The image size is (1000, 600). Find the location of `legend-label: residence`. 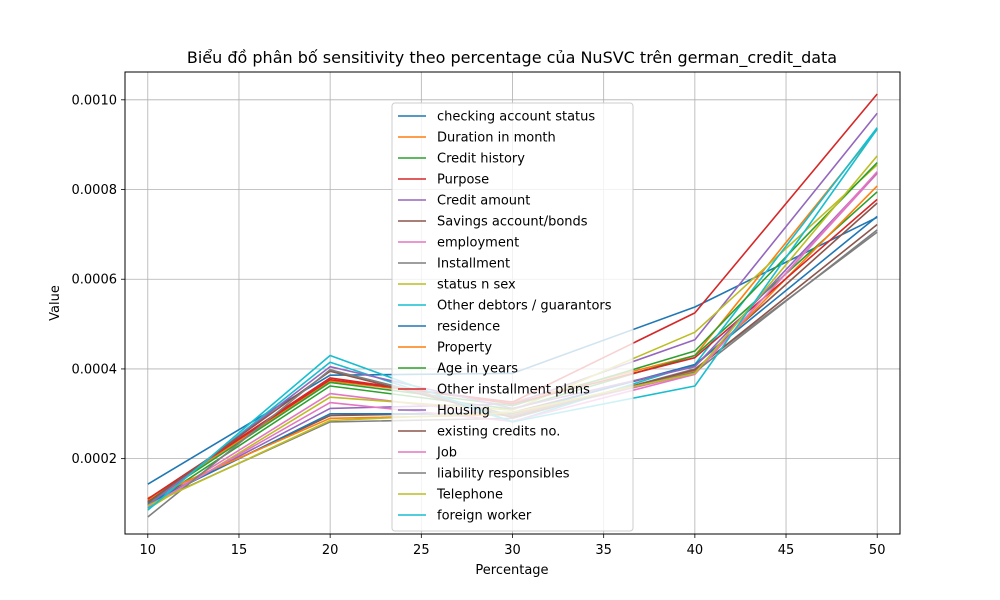

legend-label: residence is located at coordinates (468, 327).